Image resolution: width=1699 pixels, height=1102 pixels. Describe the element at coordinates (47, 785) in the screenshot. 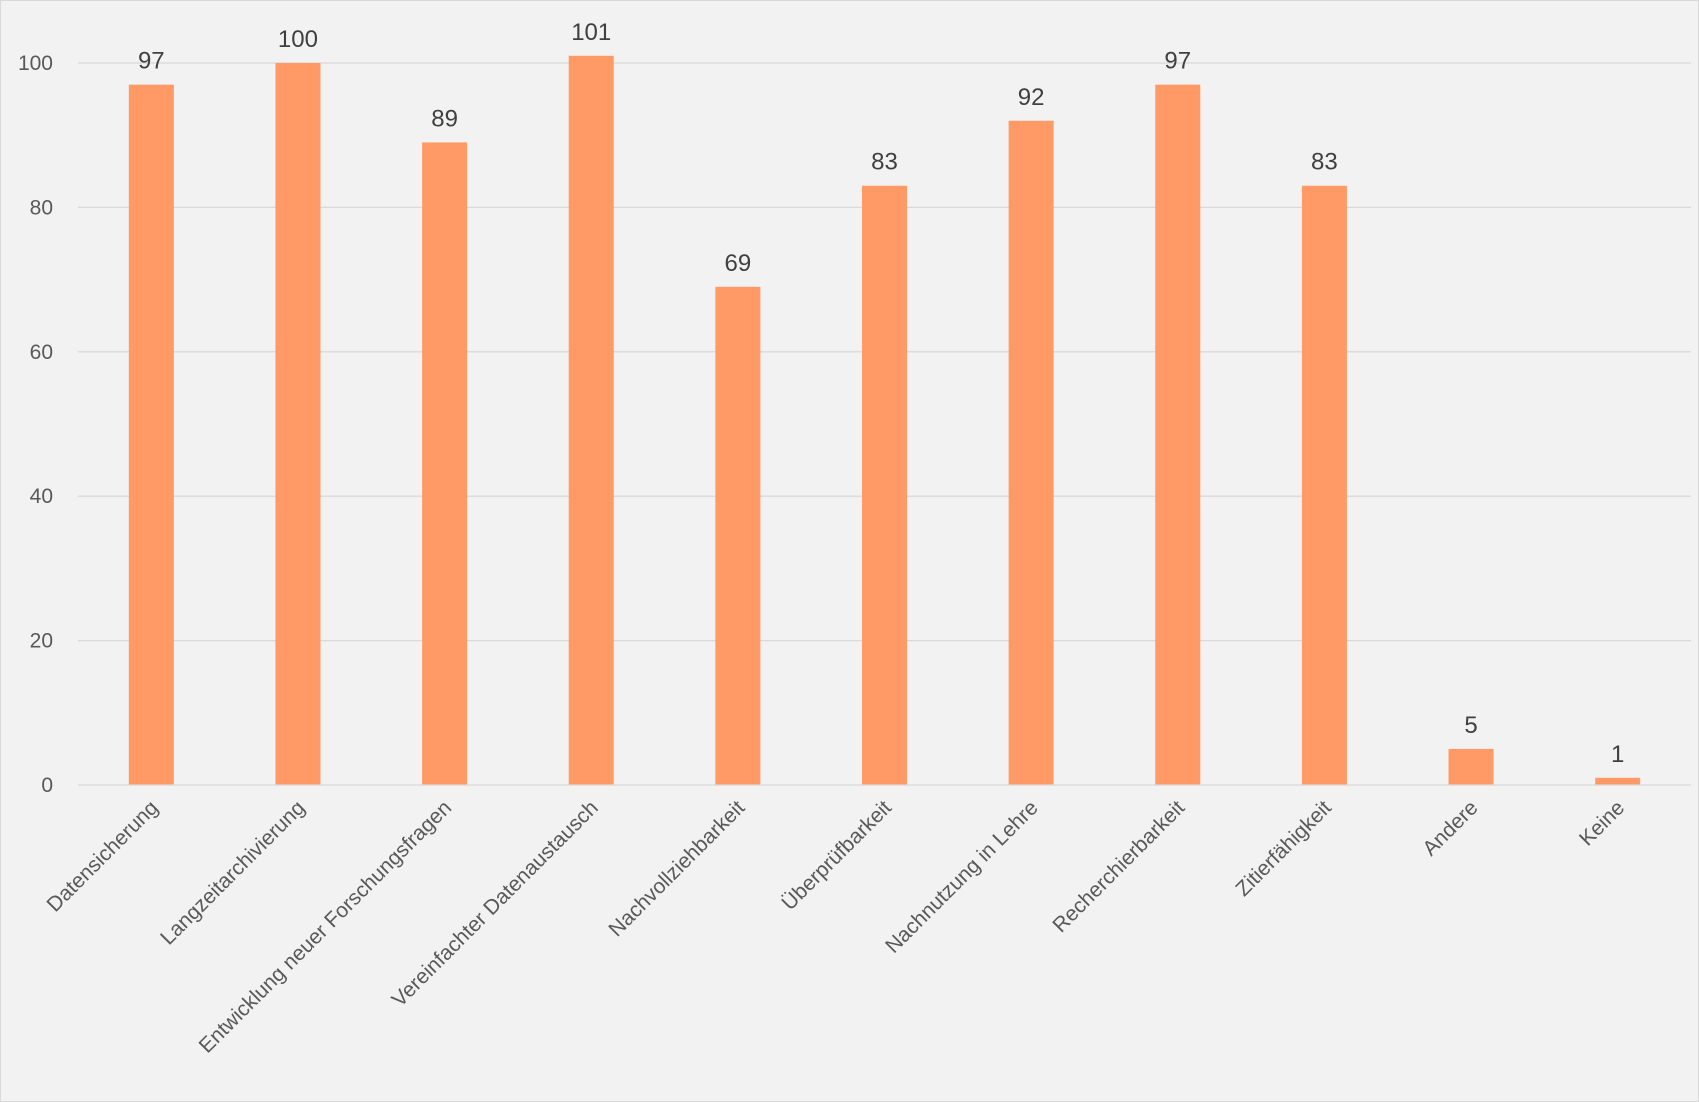

I see `y-tick-label: 0` at that location.